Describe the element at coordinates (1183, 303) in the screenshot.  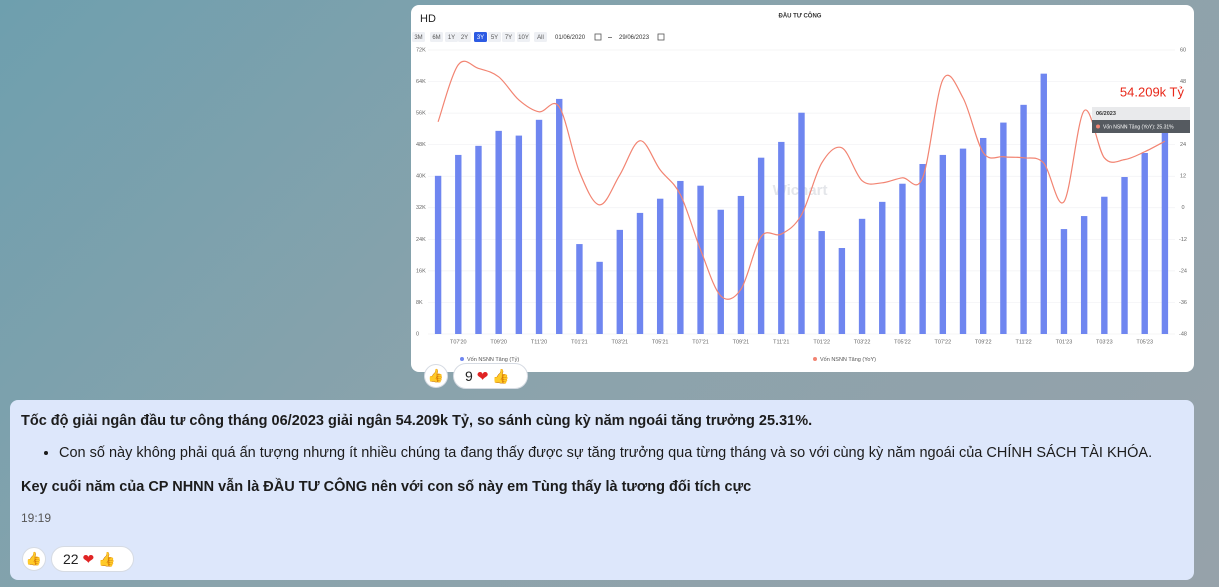
I see `y2-tick-label: -36` at that location.